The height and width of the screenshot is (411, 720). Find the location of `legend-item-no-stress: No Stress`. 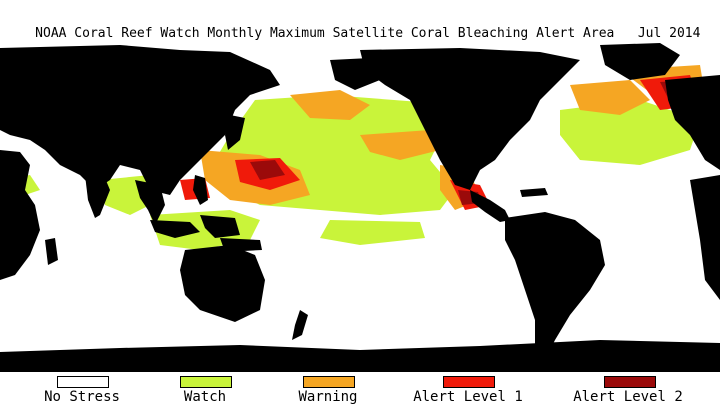

legend-item-no-stress: No Stress is located at coordinates (90, 392).